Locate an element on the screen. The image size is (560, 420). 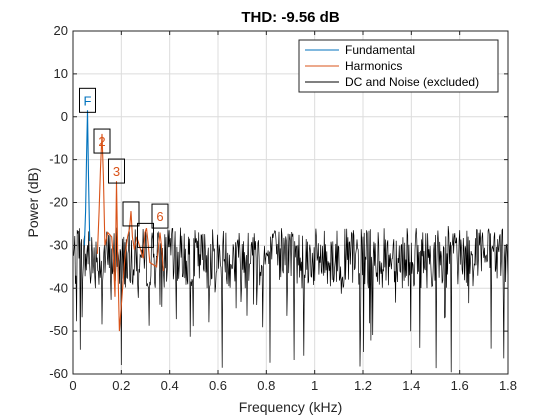
series-harmonics-line is located at coordinates (130, 232).